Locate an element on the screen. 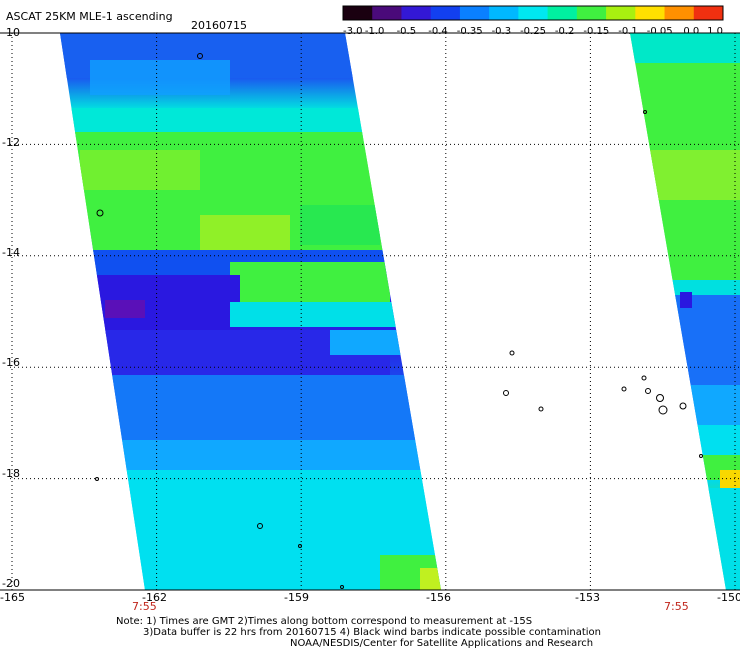 The image size is (740, 650). map-title: ASCAT 25KM MLE-1 ascending is located at coordinates (89, 16).